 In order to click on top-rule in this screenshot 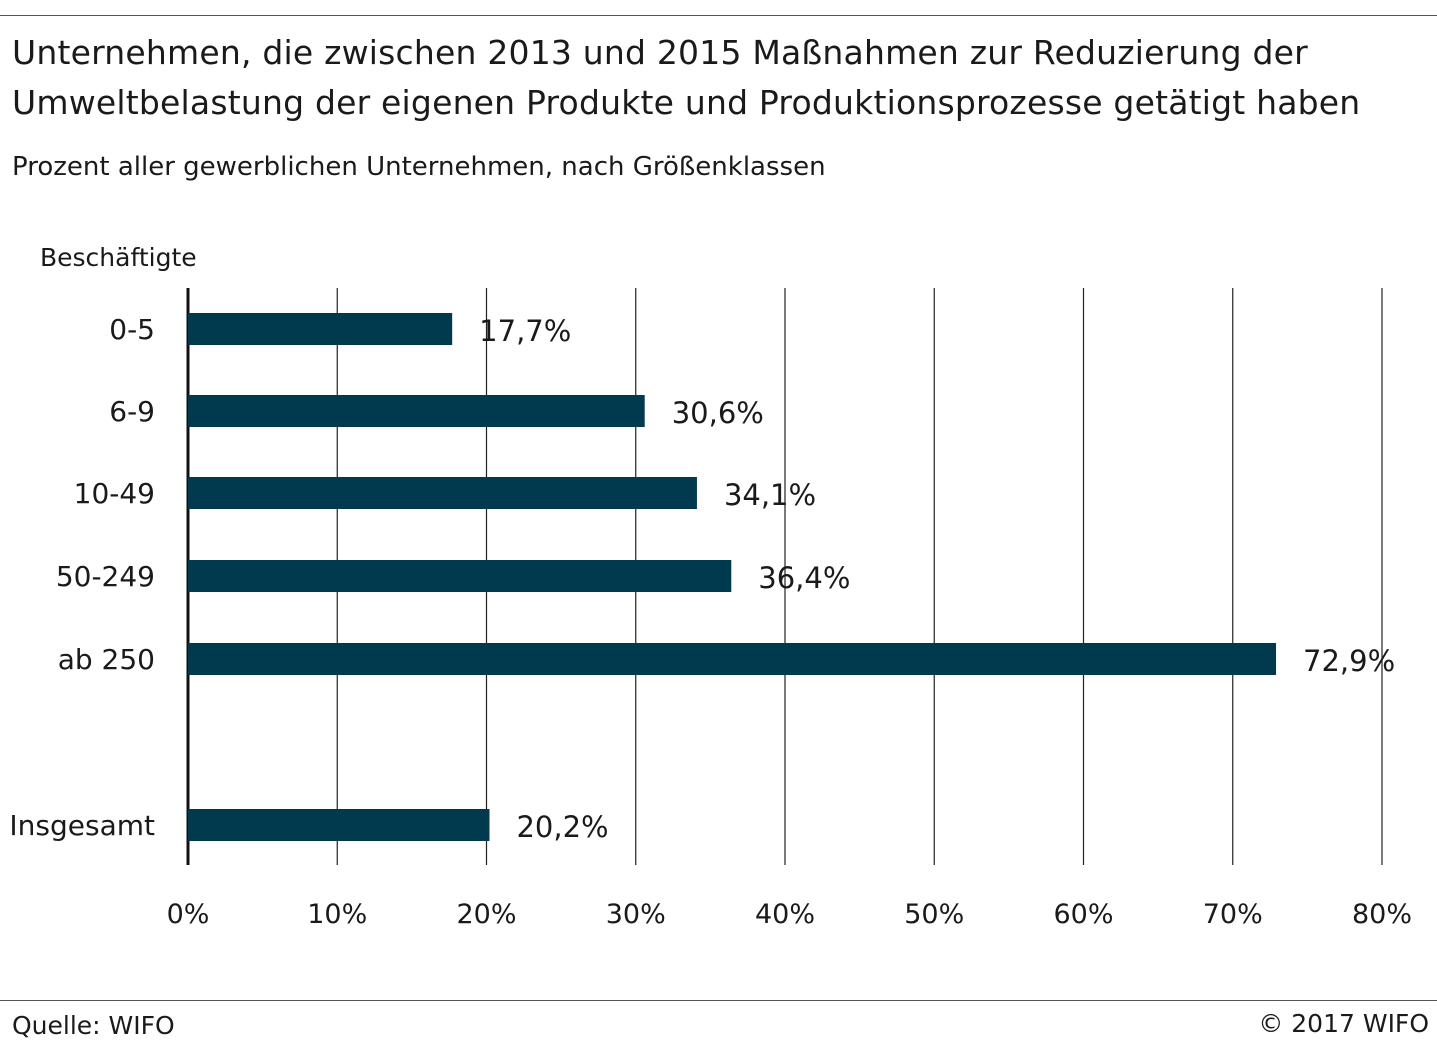, I will do `click(718, 15)`.